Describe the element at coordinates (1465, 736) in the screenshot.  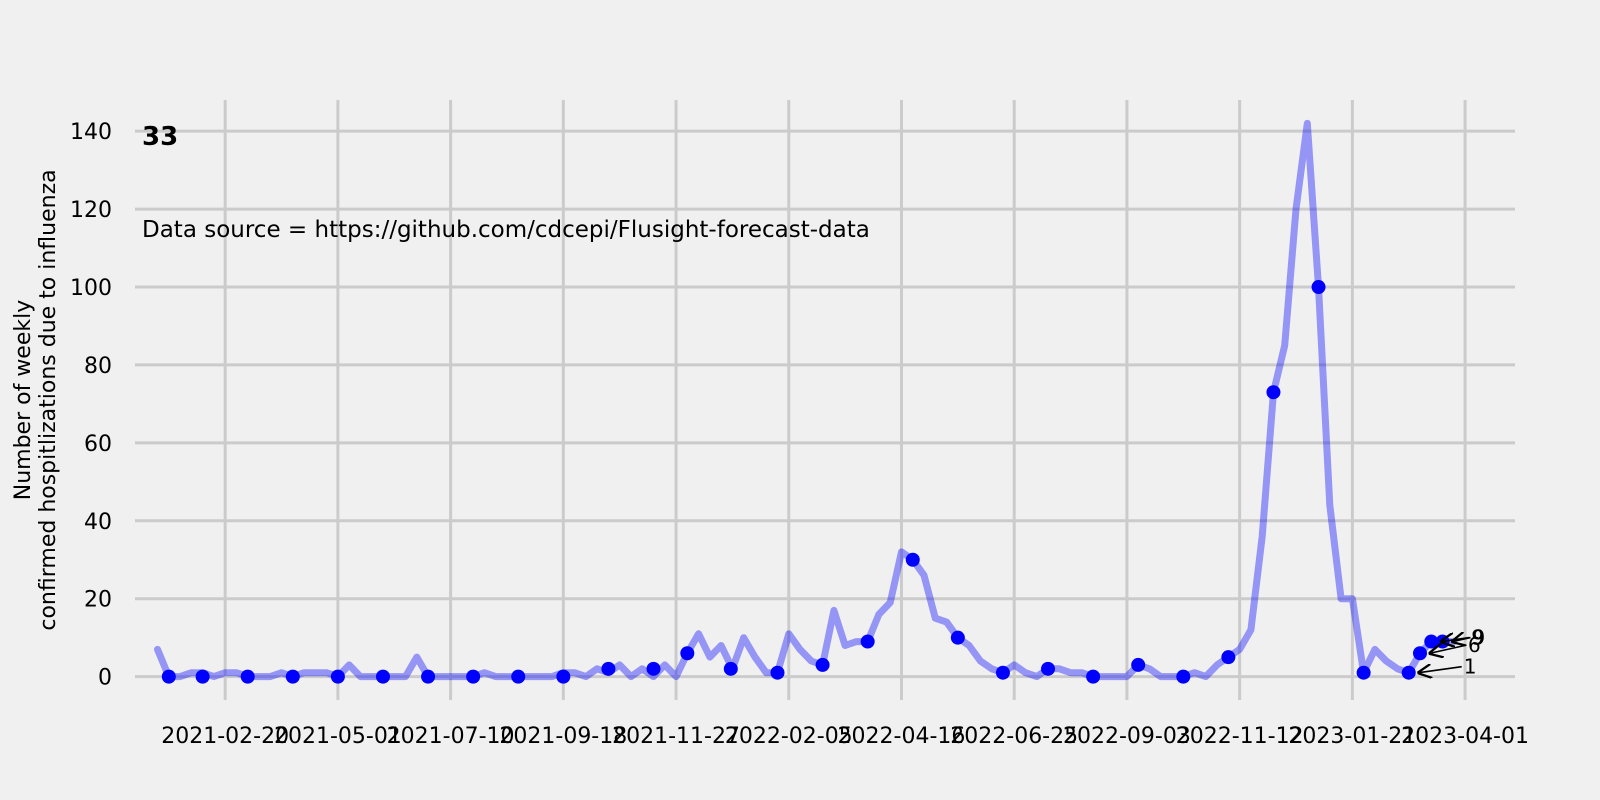
I see `x-tick-label: 2023-04-01` at that location.